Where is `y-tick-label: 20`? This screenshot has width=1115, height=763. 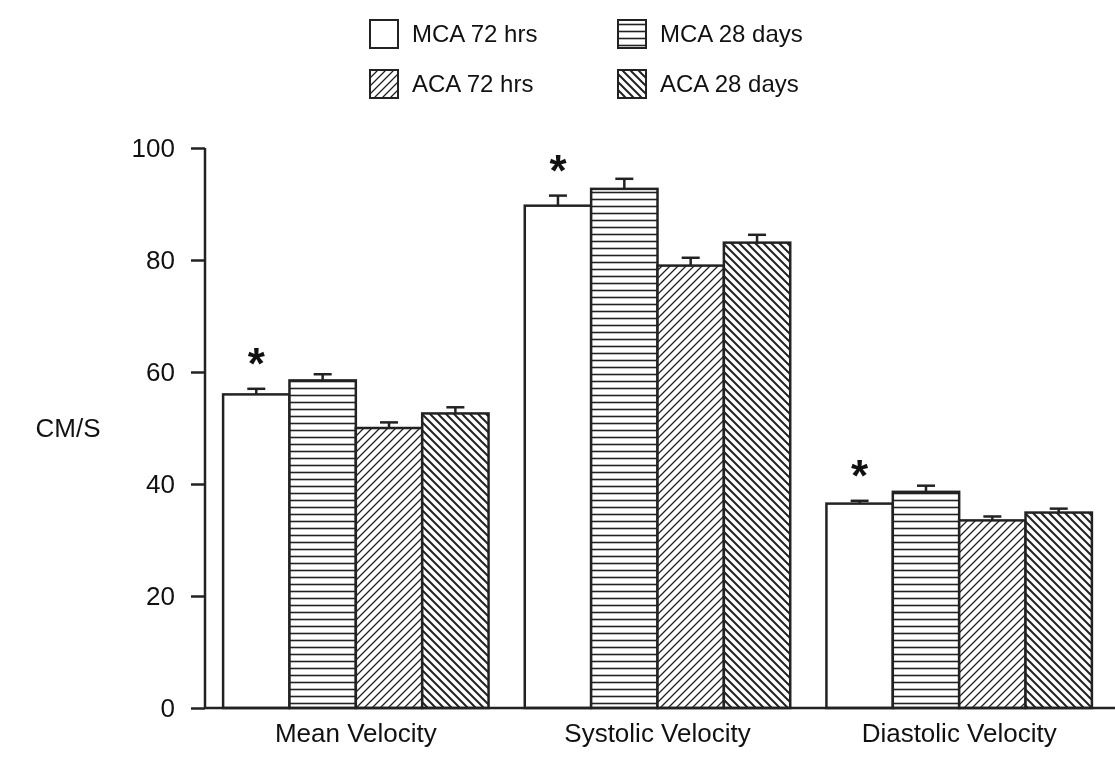 y-tick-label: 20 is located at coordinates (160, 595).